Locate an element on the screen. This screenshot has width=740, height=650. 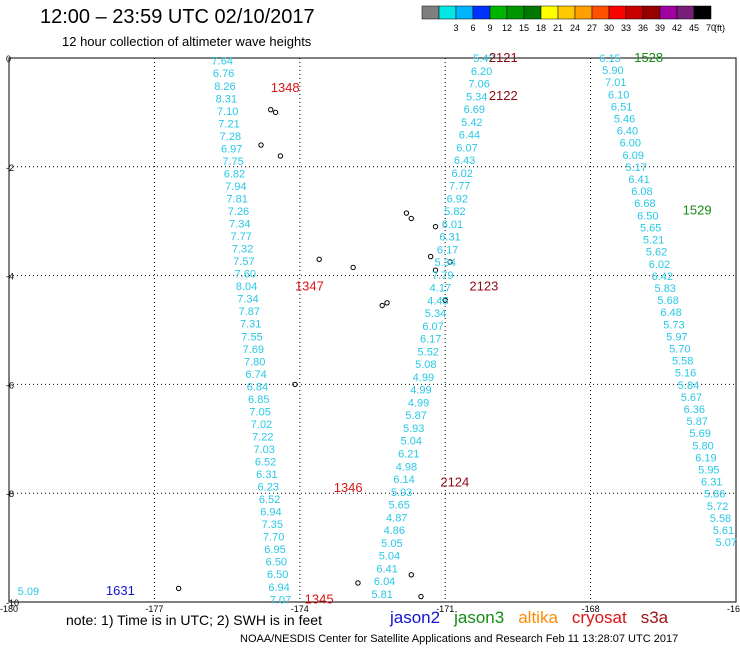
map-title: 12:00 – 23:59 UTC 02/10/2017 is located at coordinates (177, 17).